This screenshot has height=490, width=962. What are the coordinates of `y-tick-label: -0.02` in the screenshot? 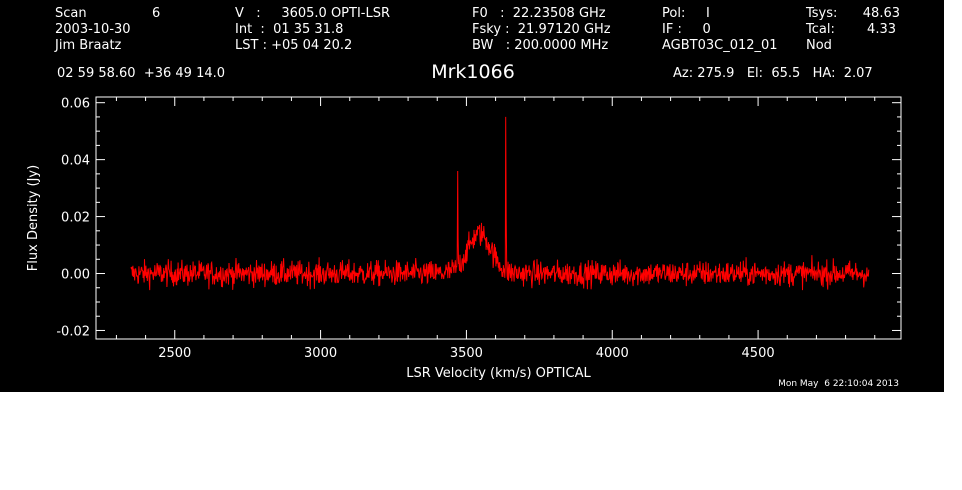 It's located at (73, 331).